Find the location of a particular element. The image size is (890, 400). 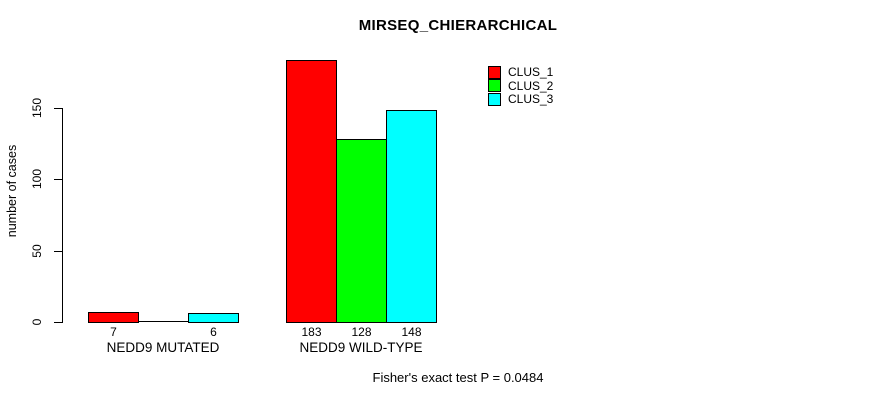

bar-value-label: 7 is located at coordinates (113, 332).